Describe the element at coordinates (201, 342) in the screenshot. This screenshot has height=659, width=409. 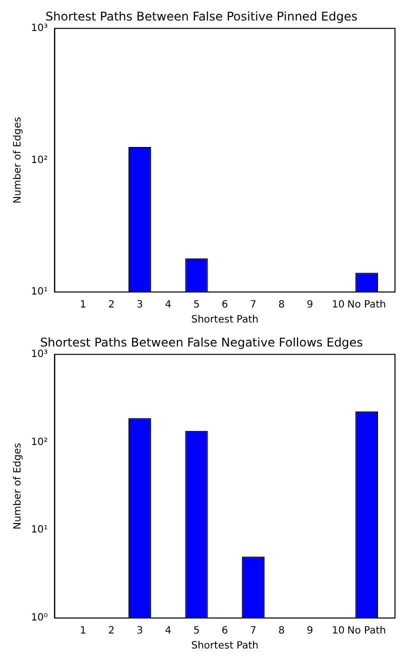
I see `chart-title: Shortest Paths Between False Negative Follows Edges` at that location.